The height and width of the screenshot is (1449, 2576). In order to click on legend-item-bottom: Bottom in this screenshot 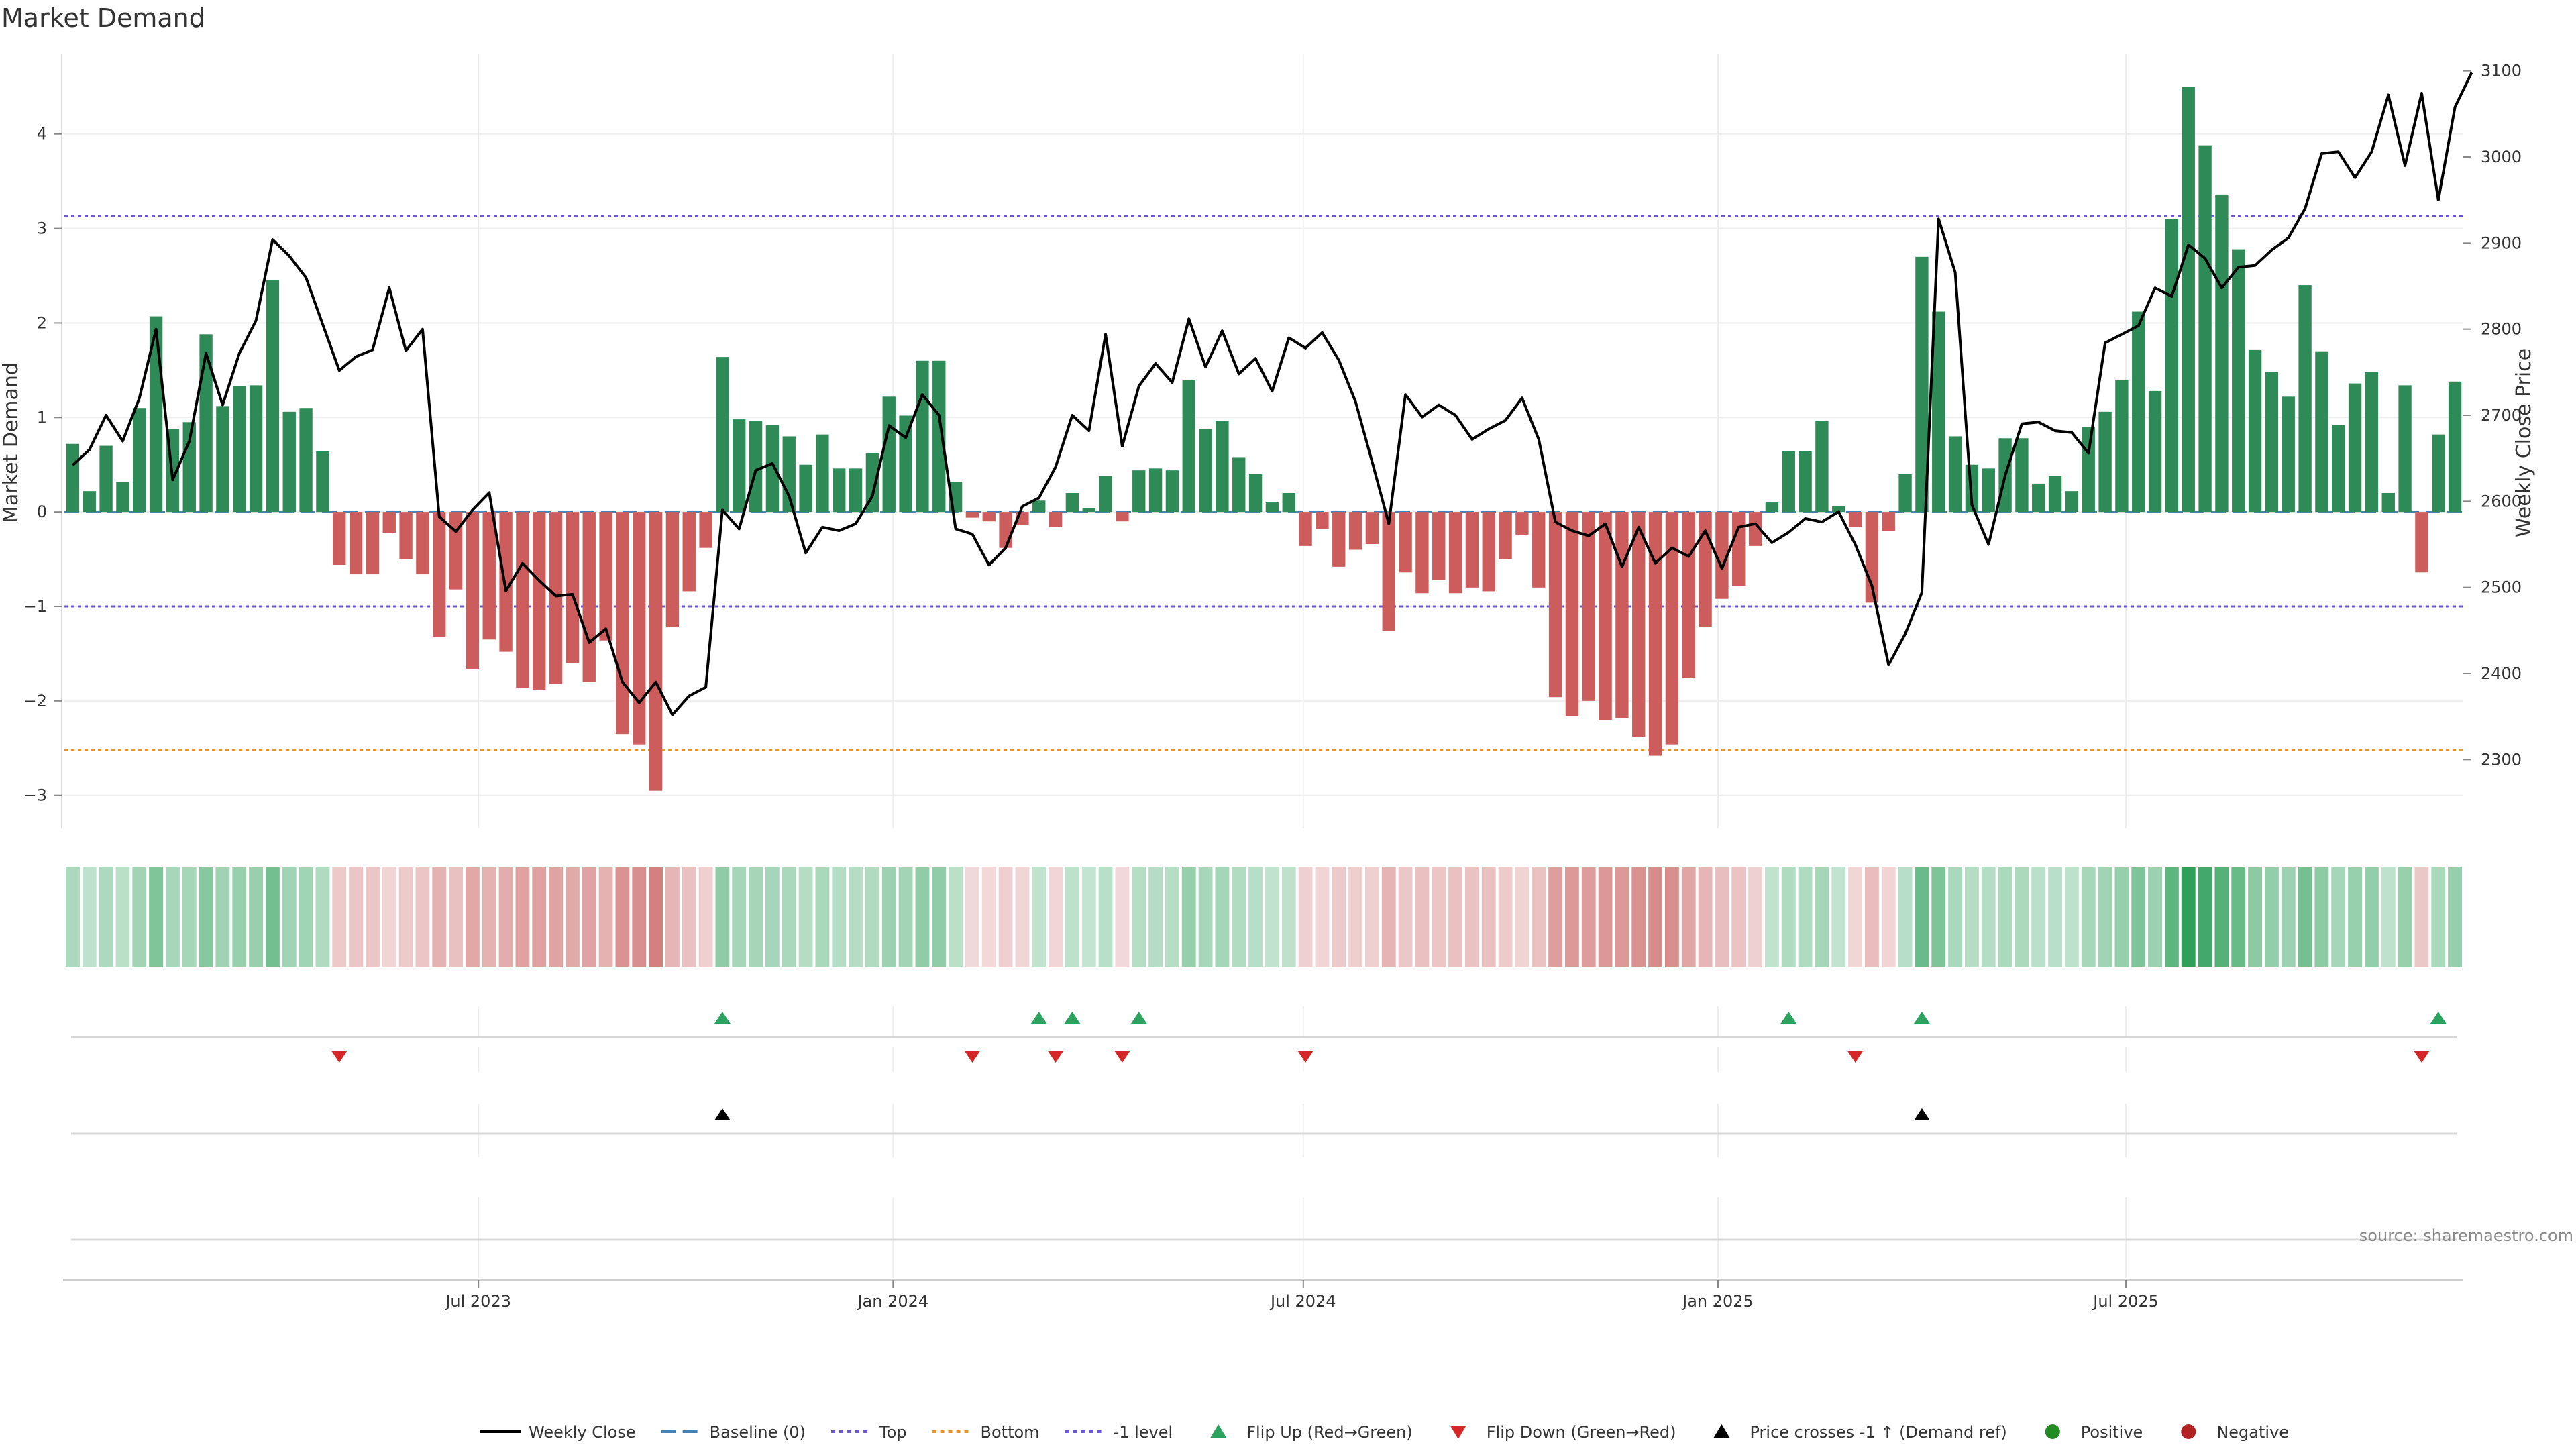, I will do `click(986, 1432)`.